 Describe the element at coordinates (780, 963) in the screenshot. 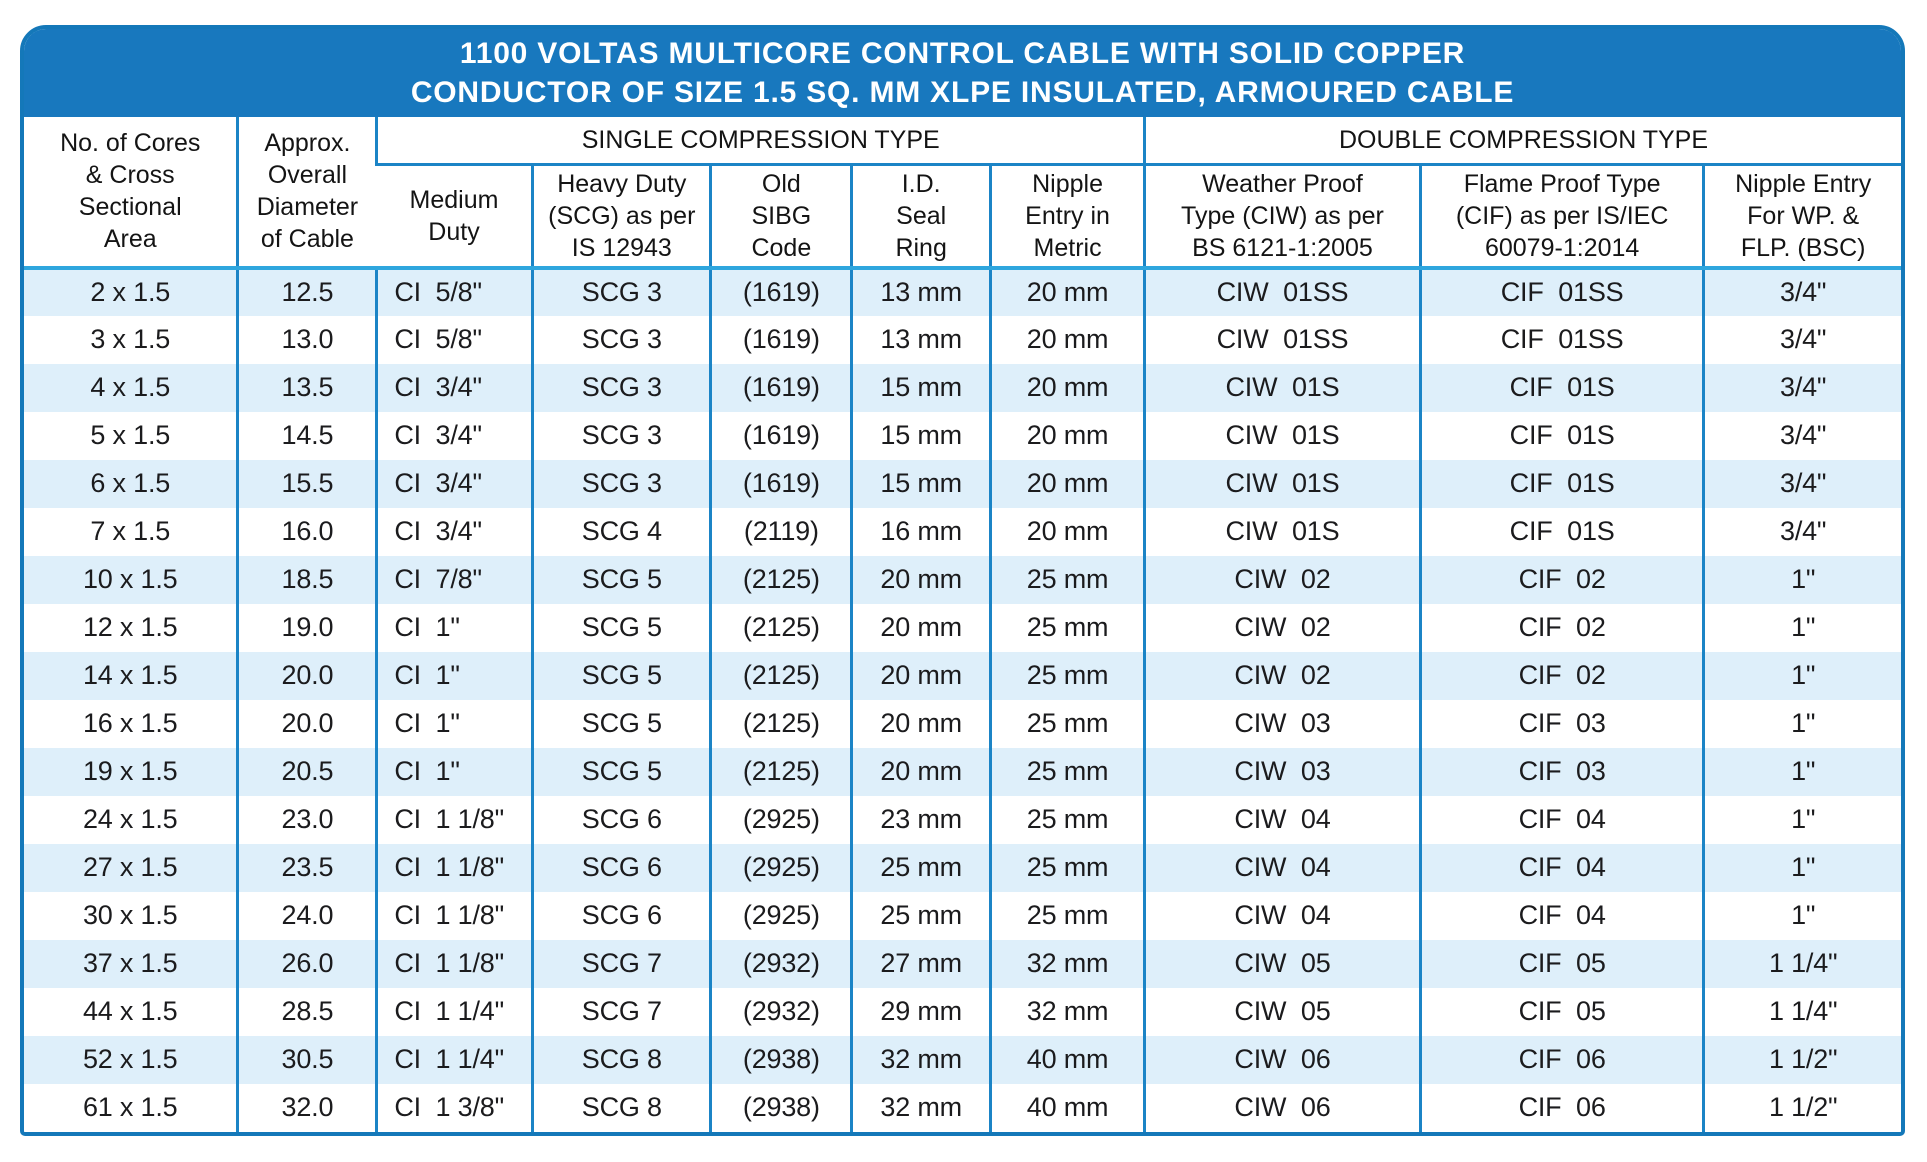

I see `cell-old-sibg-code: (2932)` at that location.